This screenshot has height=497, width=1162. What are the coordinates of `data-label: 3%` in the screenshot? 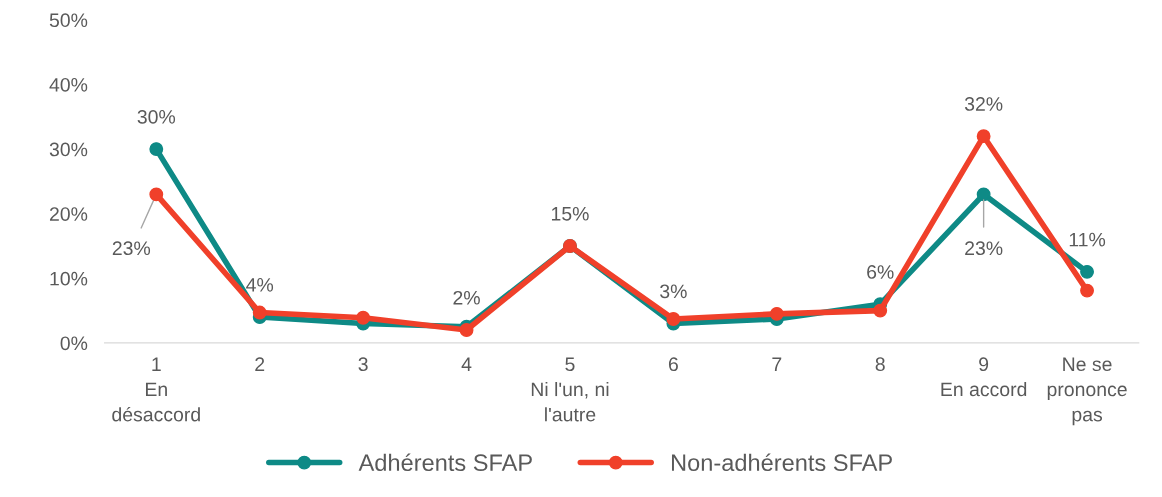 It's located at (673, 291).